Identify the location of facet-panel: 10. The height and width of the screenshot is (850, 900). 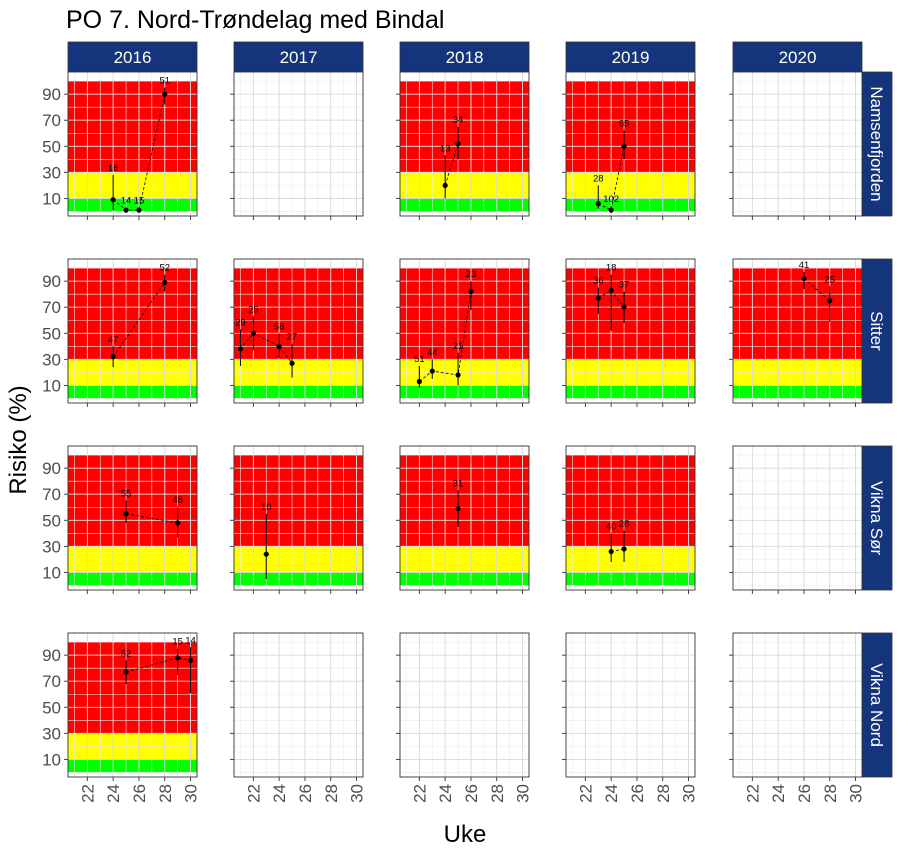
(297, 519).